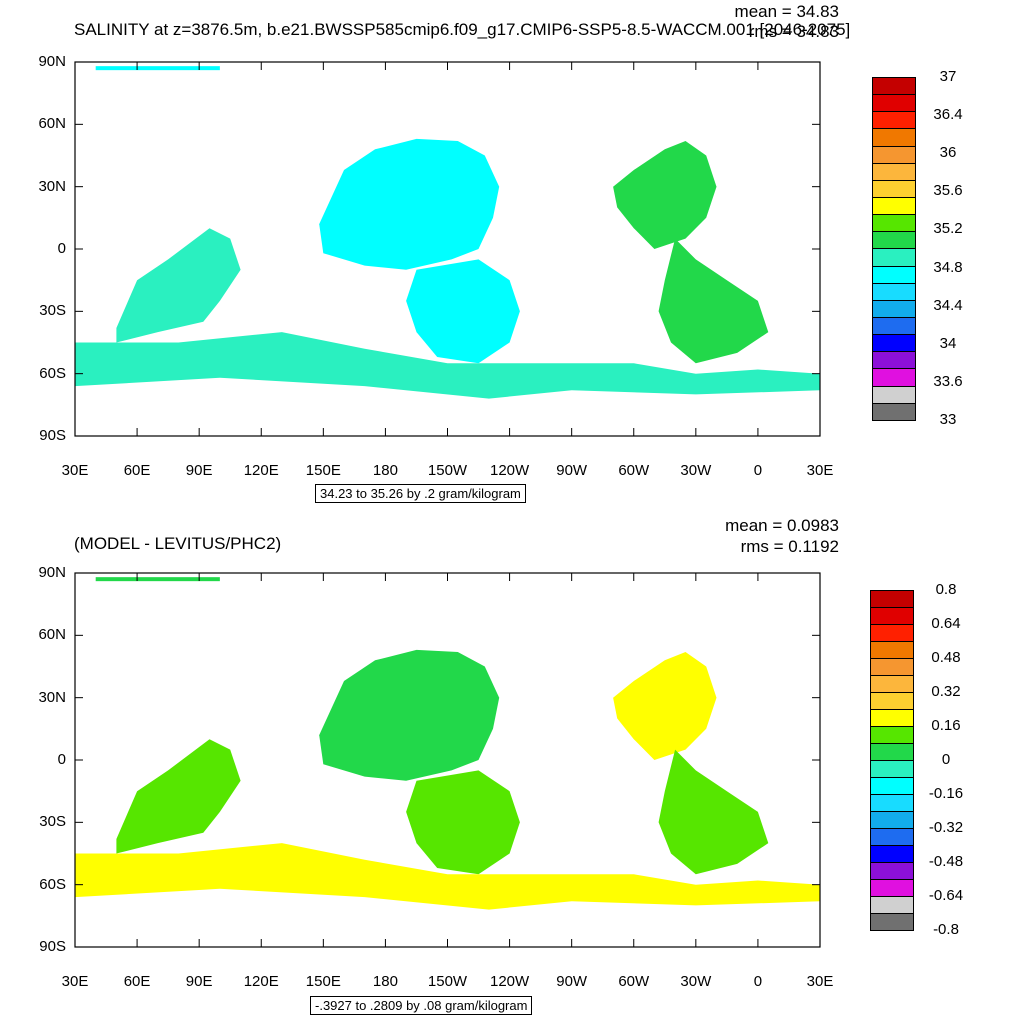  Describe the element at coordinates (946, 725) in the screenshot. I see `colorbar-label: 0.16` at that location.